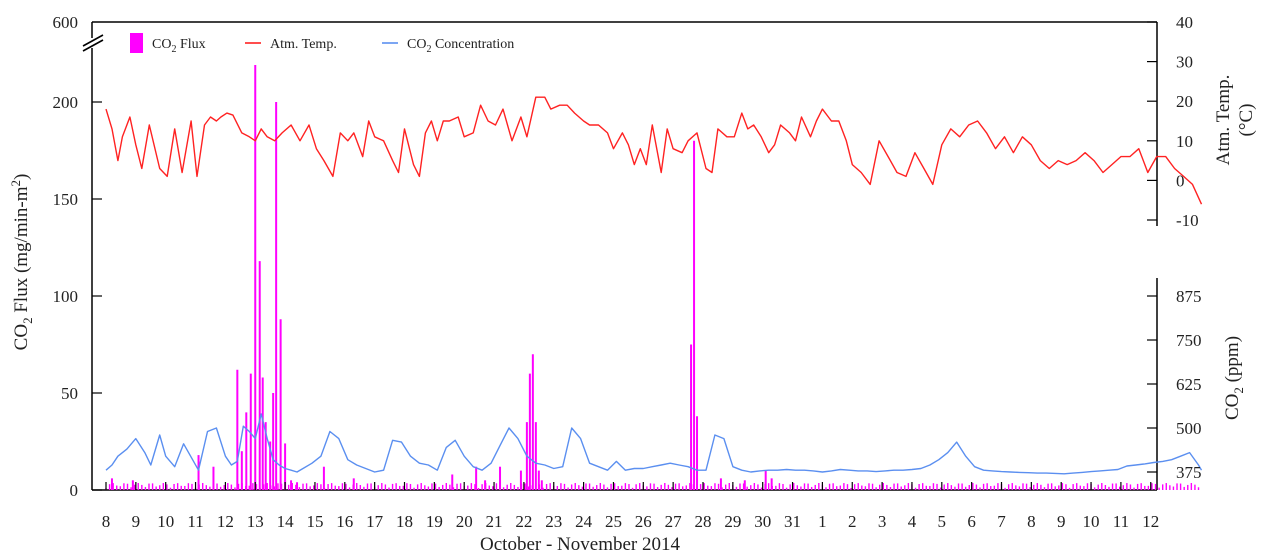 The width and height of the screenshot is (1267, 558). Describe the element at coordinates (404, 521) in the screenshot. I see `x-tick-label: 18` at that location.